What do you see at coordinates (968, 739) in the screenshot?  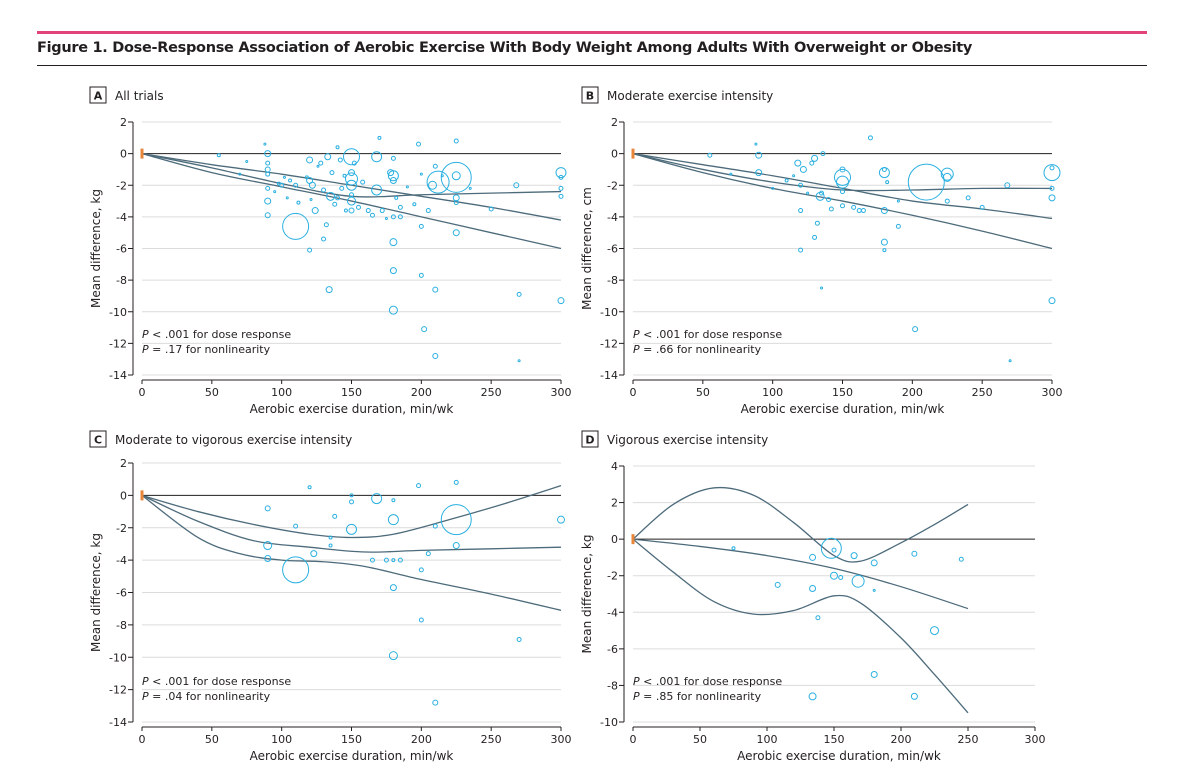 I see `x-tick-label: 250` at bounding box center [968, 739].